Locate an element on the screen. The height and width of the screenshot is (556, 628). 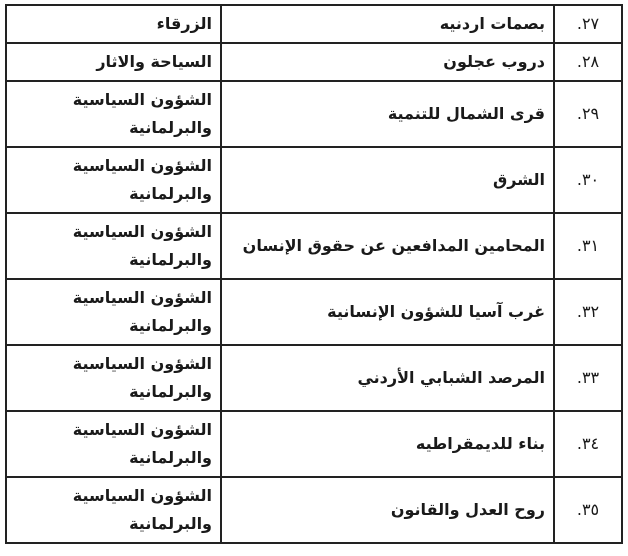
row-number: ٣١. is located at coordinates (588, 246).